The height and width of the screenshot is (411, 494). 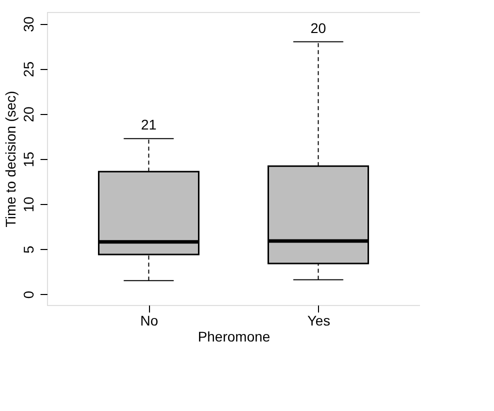 What do you see at coordinates (234, 336) in the screenshot?
I see `x-axis-title: Pheromone` at bounding box center [234, 336].